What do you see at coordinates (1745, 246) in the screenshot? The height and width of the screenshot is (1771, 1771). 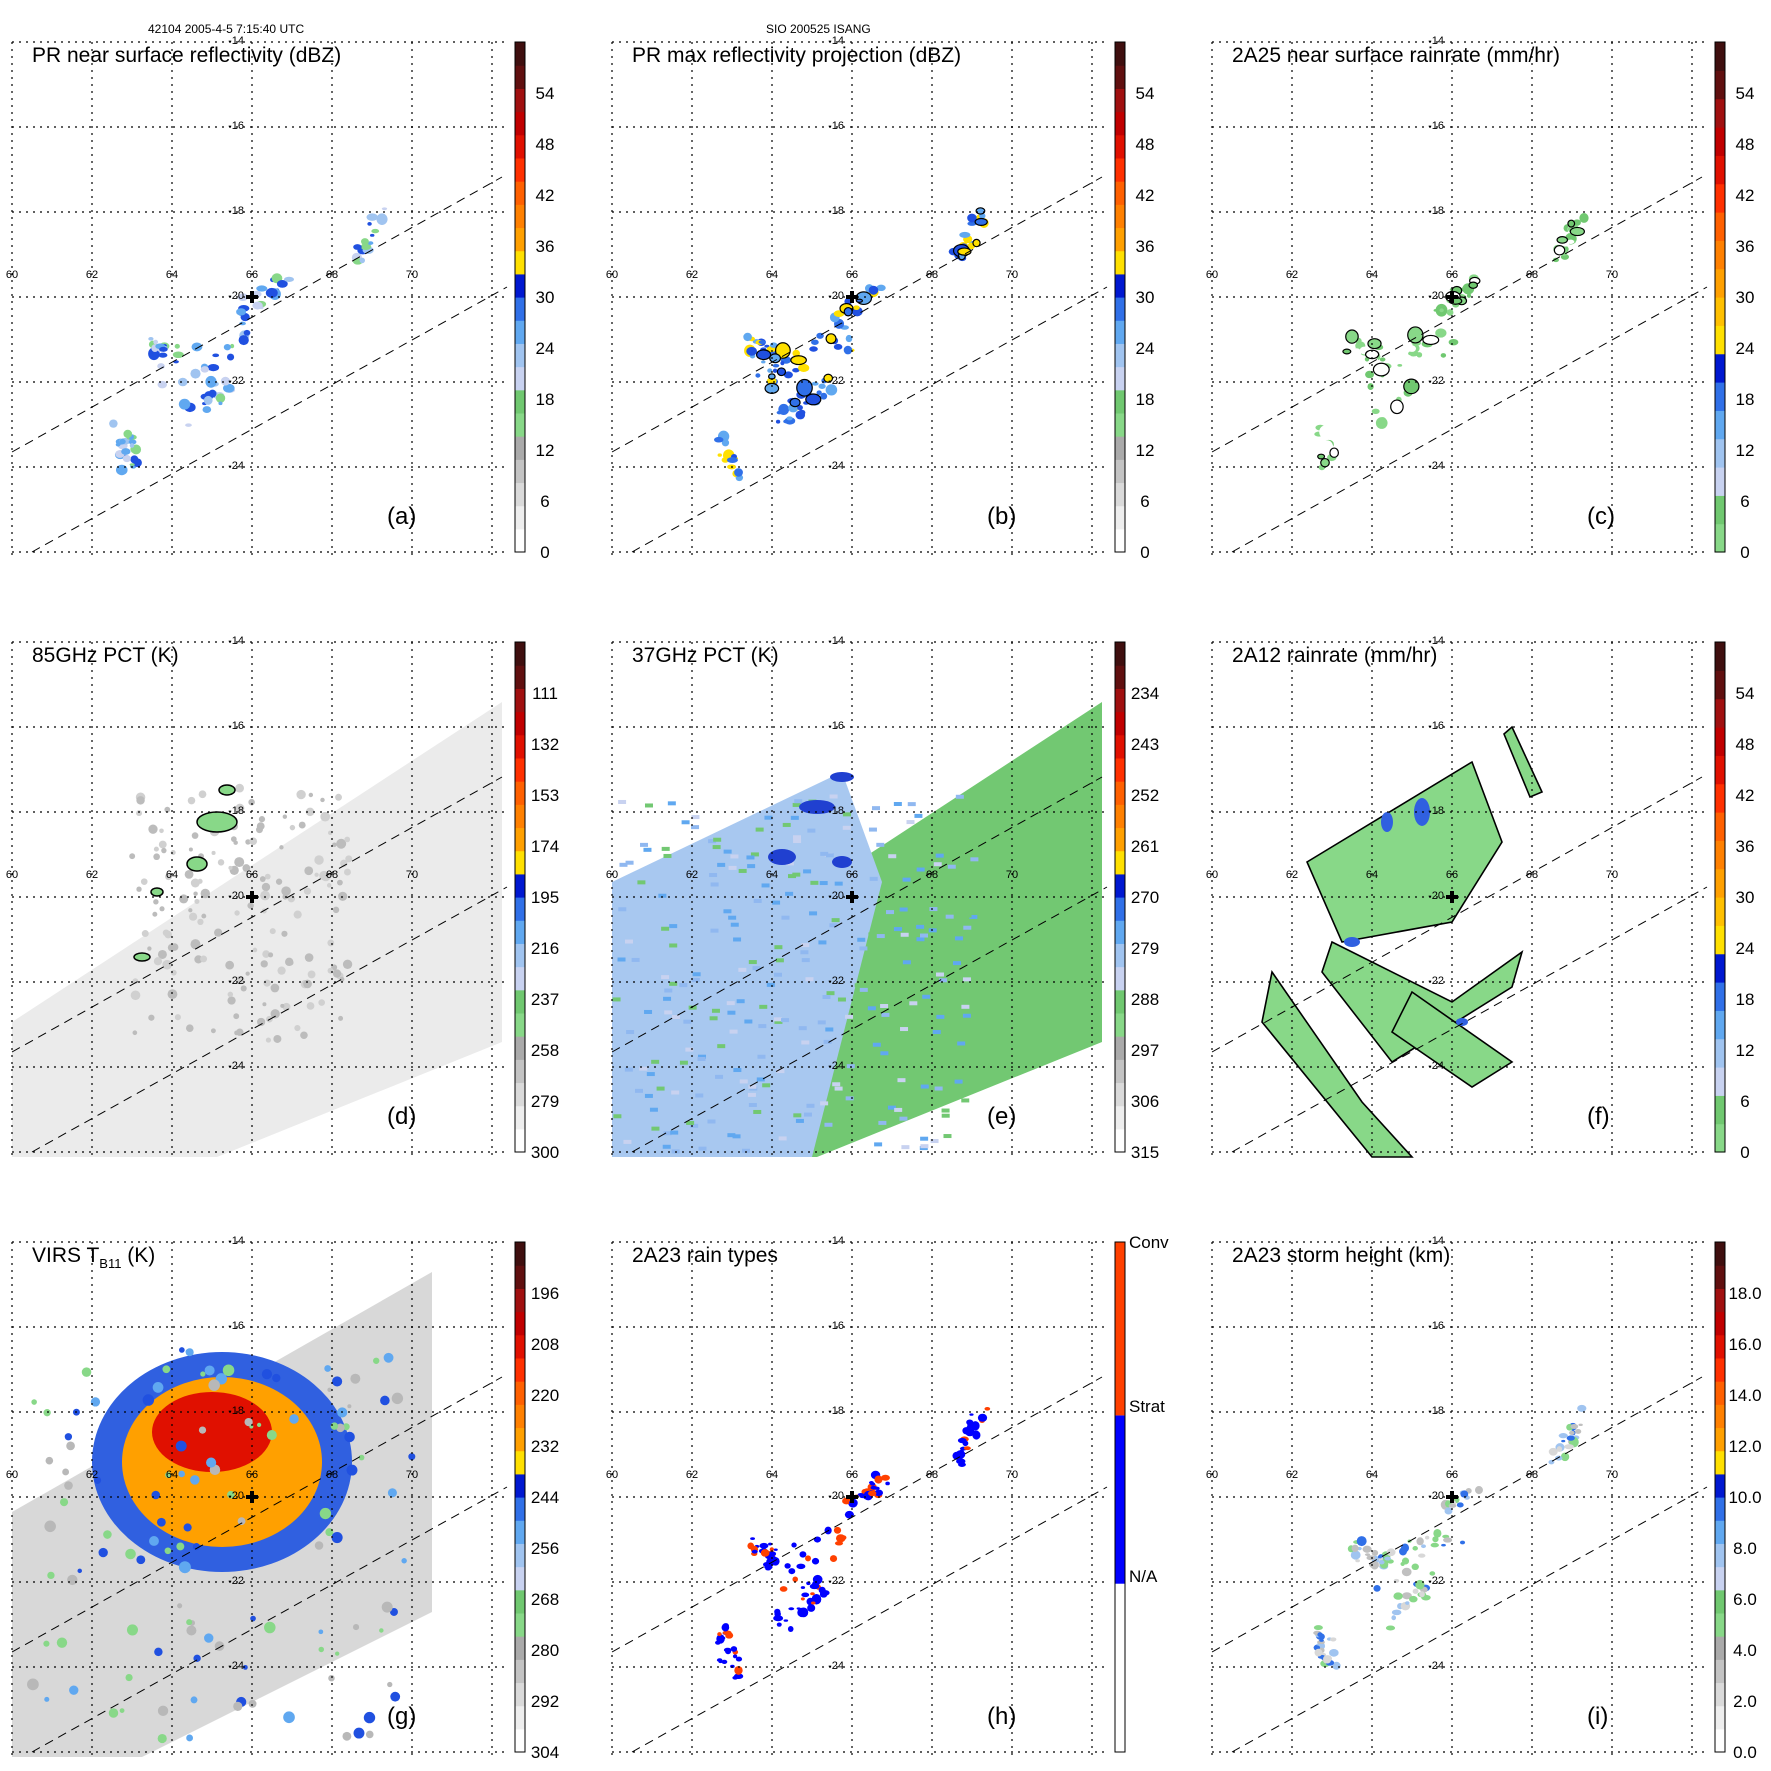 I see `colorbar-tick-label: 36` at bounding box center [1745, 246].